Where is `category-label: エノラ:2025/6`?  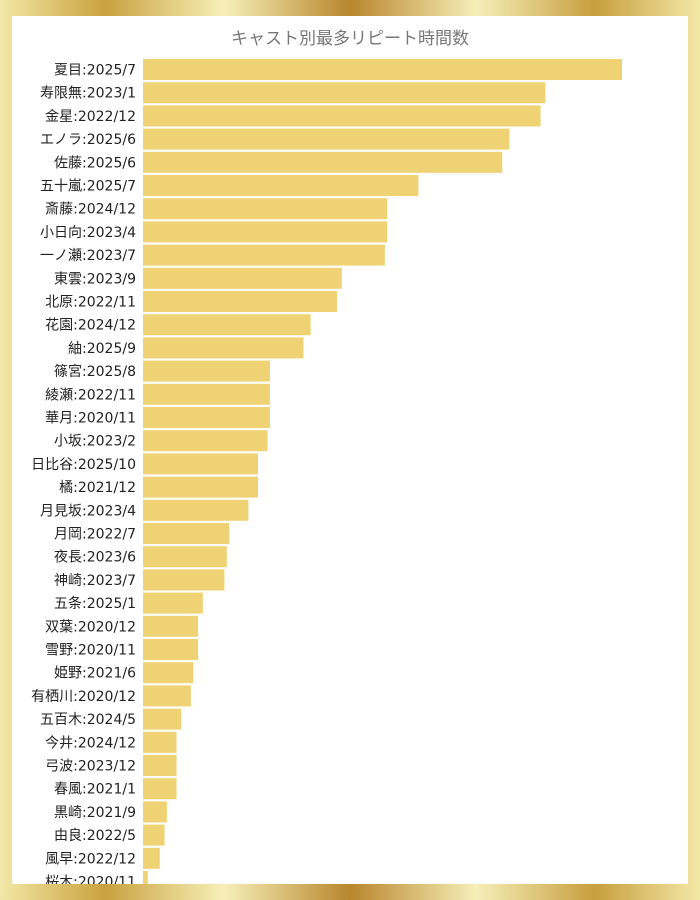
category-label: エノラ:2025/6 is located at coordinates (88, 140).